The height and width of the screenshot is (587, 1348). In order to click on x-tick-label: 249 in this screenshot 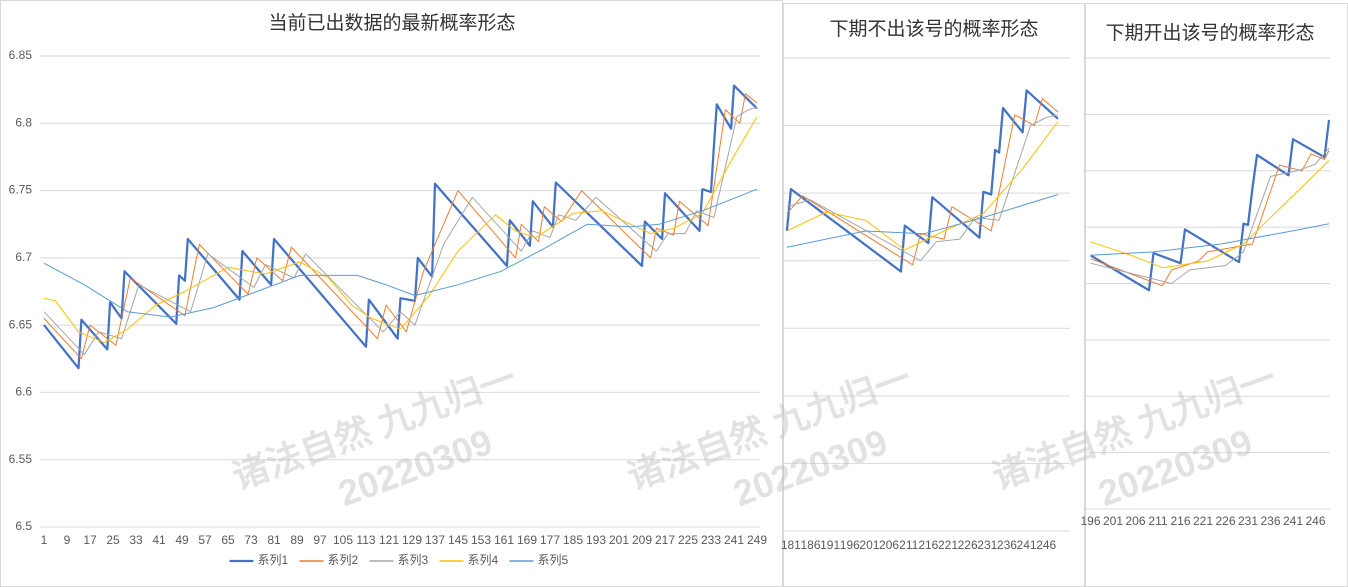, I will do `click(757, 540)`.